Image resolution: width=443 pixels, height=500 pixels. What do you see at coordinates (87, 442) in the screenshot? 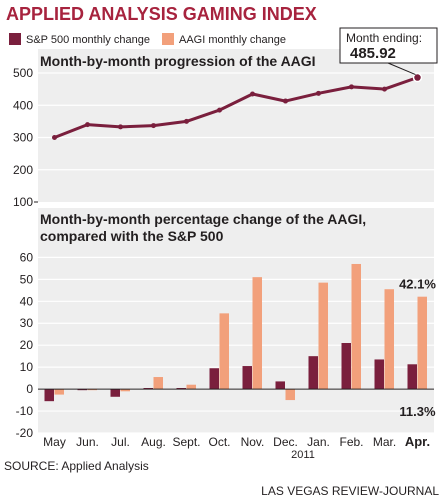
I see `x-tick-label: Jun.` at bounding box center [87, 442].